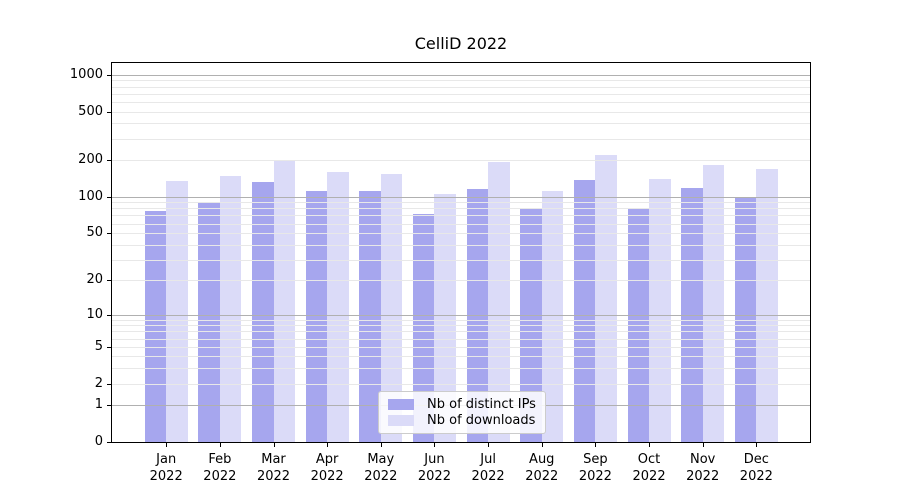 The width and height of the screenshot is (900, 500). I want to click on bar-downloads-nov, so click(713, 303).